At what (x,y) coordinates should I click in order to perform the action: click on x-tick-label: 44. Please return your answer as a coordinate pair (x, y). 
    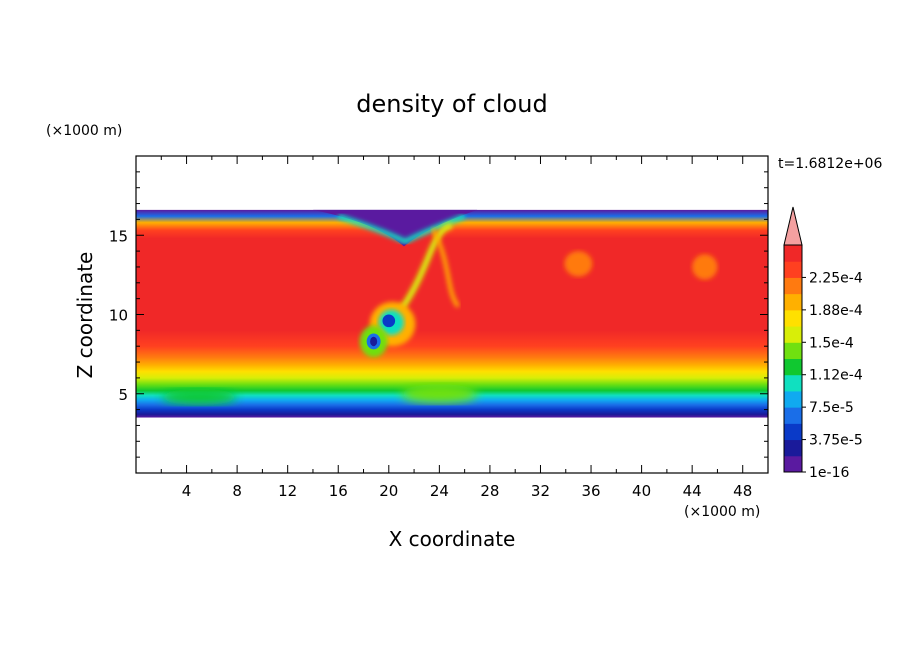
    Looking at the image, I should click on (692, 491).